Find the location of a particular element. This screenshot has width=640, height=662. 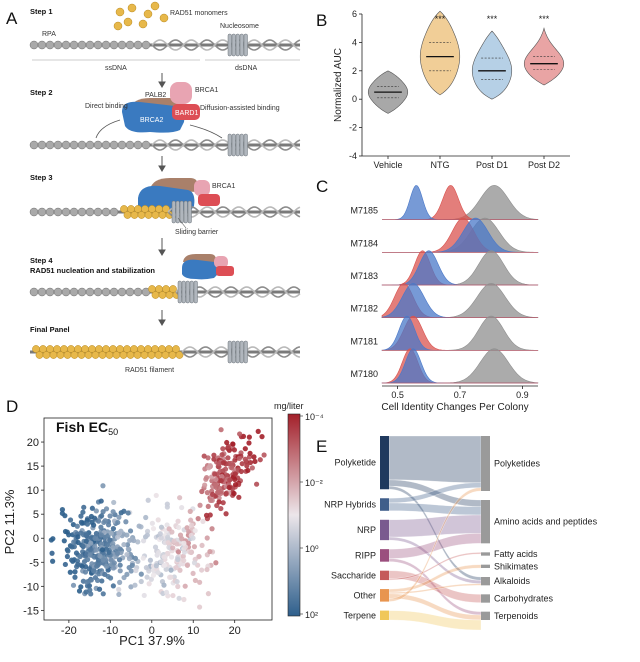

final-panel-title: Final Panel is located at coordinates (50, 329).